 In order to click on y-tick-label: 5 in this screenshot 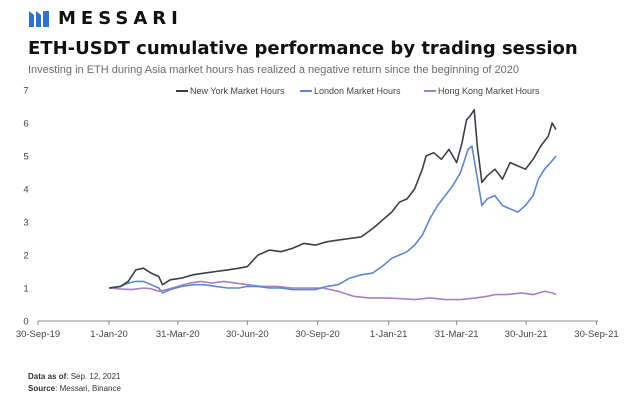, I will do `click(25, 157)`.